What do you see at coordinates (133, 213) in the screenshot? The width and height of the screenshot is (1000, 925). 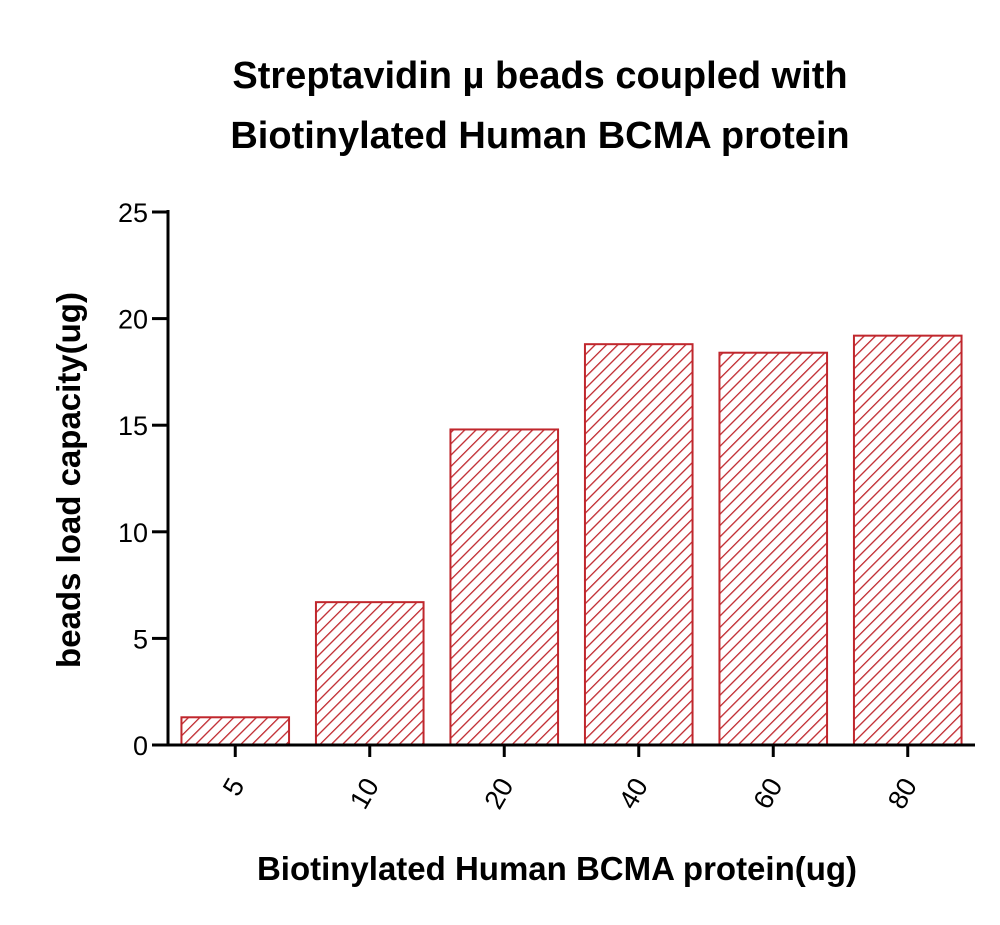 I see `y-tick-label: 25` at bounding box center [133, 213].